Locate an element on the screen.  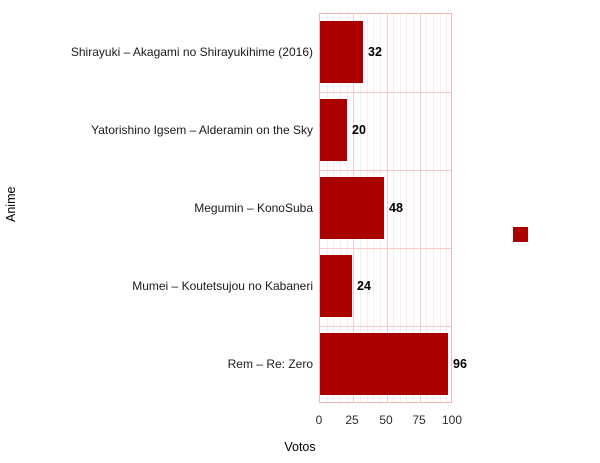
category-label: Yatorishino Igsem – Alderamin on the Sky is located at coordinates (202, 130).